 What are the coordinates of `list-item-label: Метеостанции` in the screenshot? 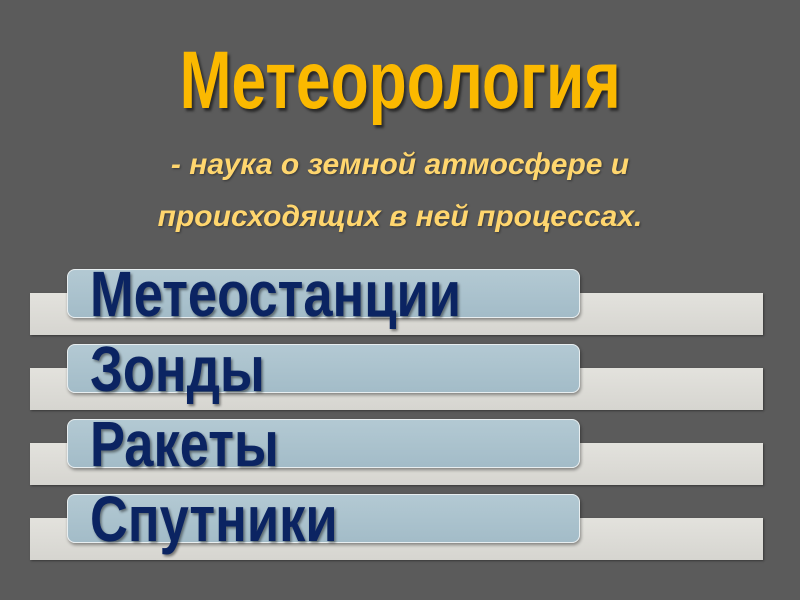 It's located at (276, 294).